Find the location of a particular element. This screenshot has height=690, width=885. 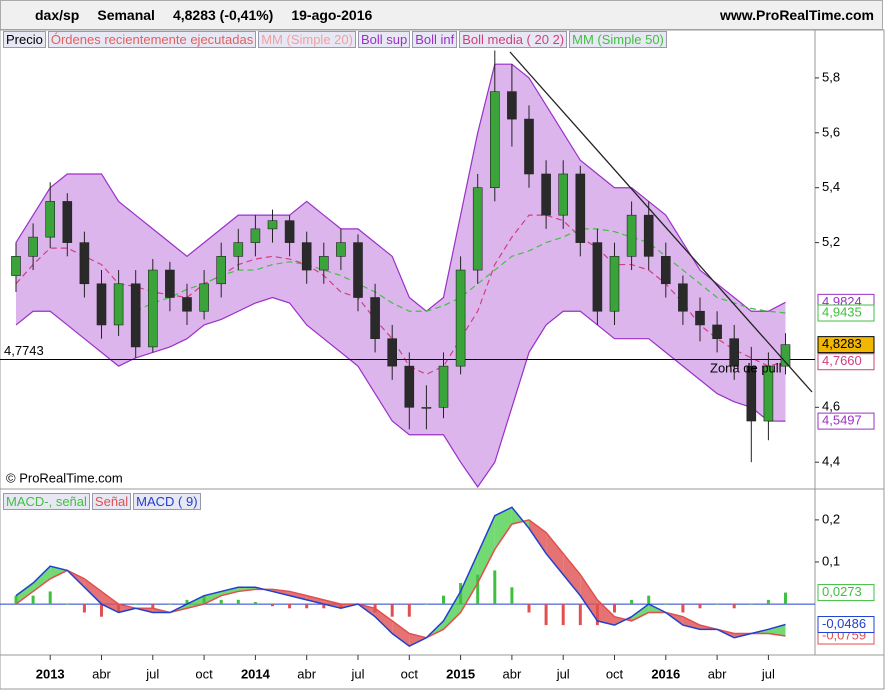

y-tick-label: 5,2 is located at coordinates (831, 241).